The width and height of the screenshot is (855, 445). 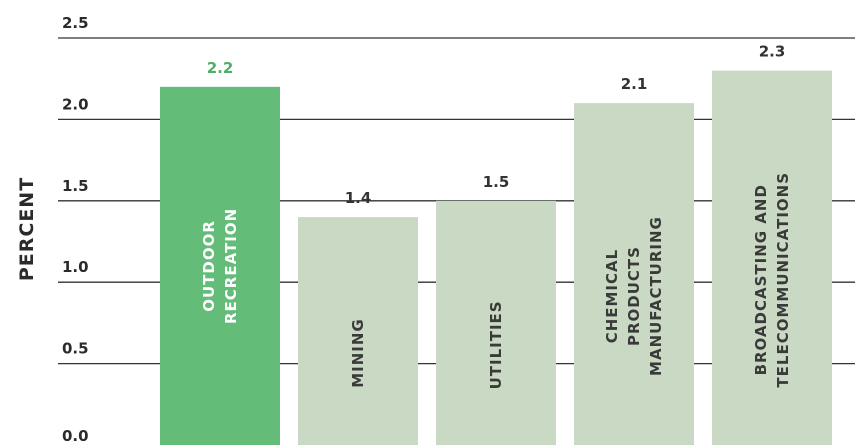 What do you see at coordinates (358, 198) in the screenshot?
I see `value-label-1: 1.4` at bounding box center [358, 198].